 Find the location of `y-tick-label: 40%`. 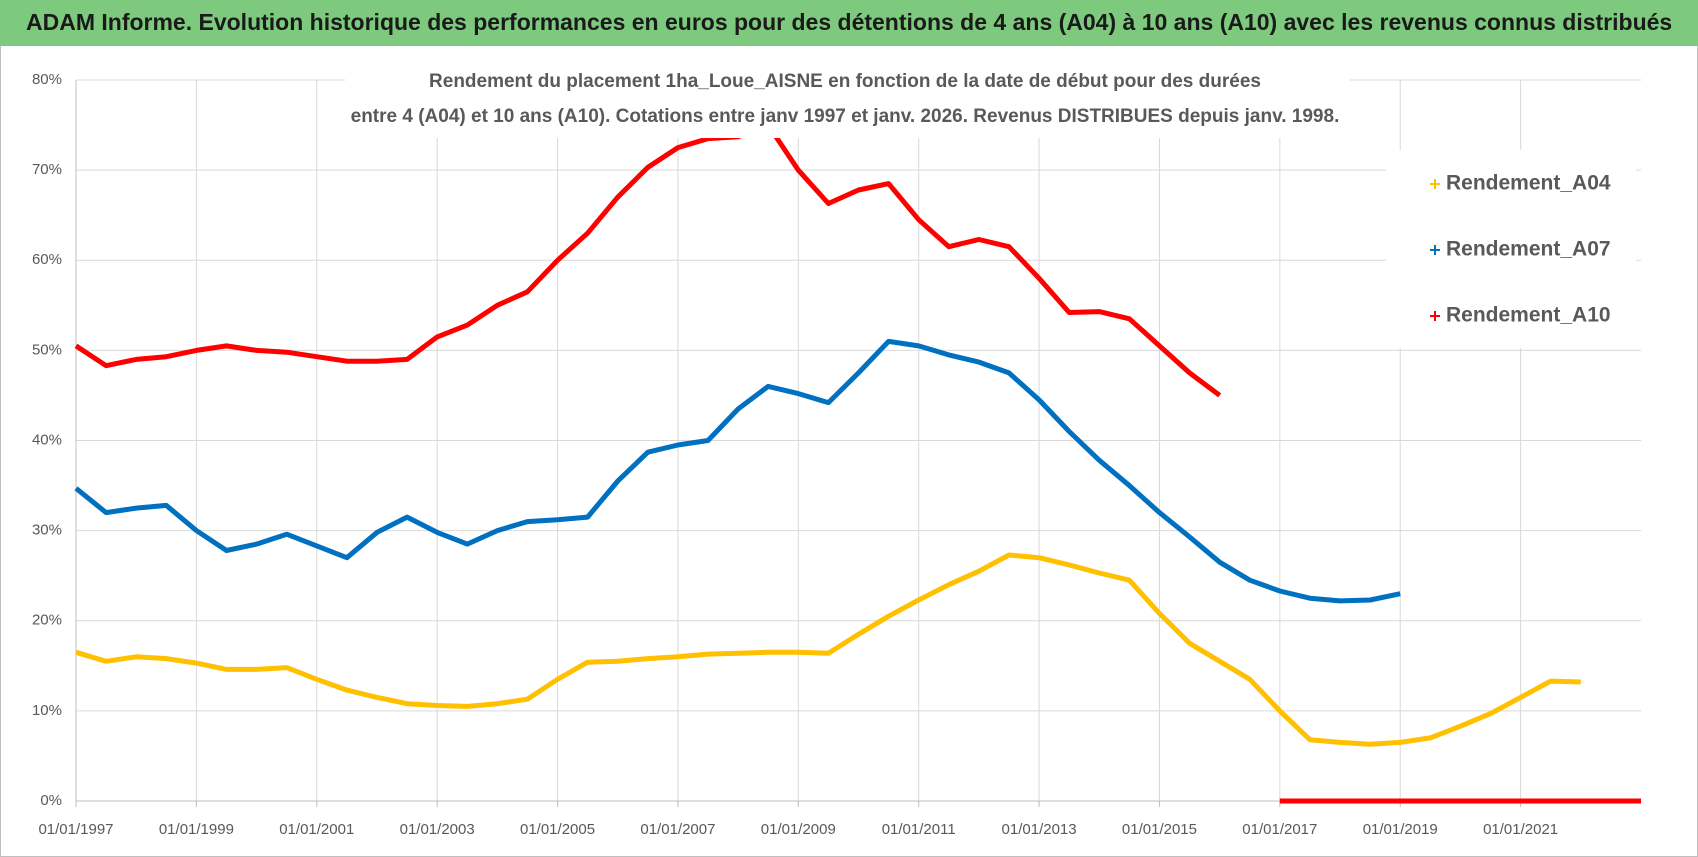

y-tick-label: 40% is located at coordinates (47, 439).